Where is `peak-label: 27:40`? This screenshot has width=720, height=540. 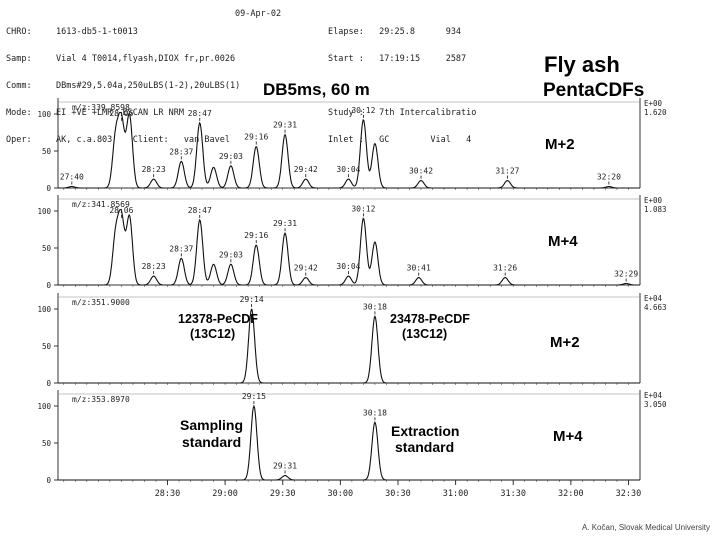
peak-label: 27:40 is located at coordinates (72, 177).